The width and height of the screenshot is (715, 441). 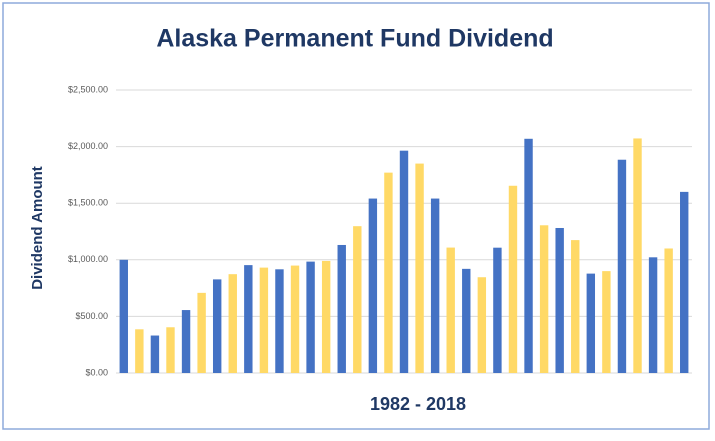 What do you see at coordinates (88, 146) in the screenshot?
I see `y-tick-label: $2,000.00` at bounding box center [88, 146].